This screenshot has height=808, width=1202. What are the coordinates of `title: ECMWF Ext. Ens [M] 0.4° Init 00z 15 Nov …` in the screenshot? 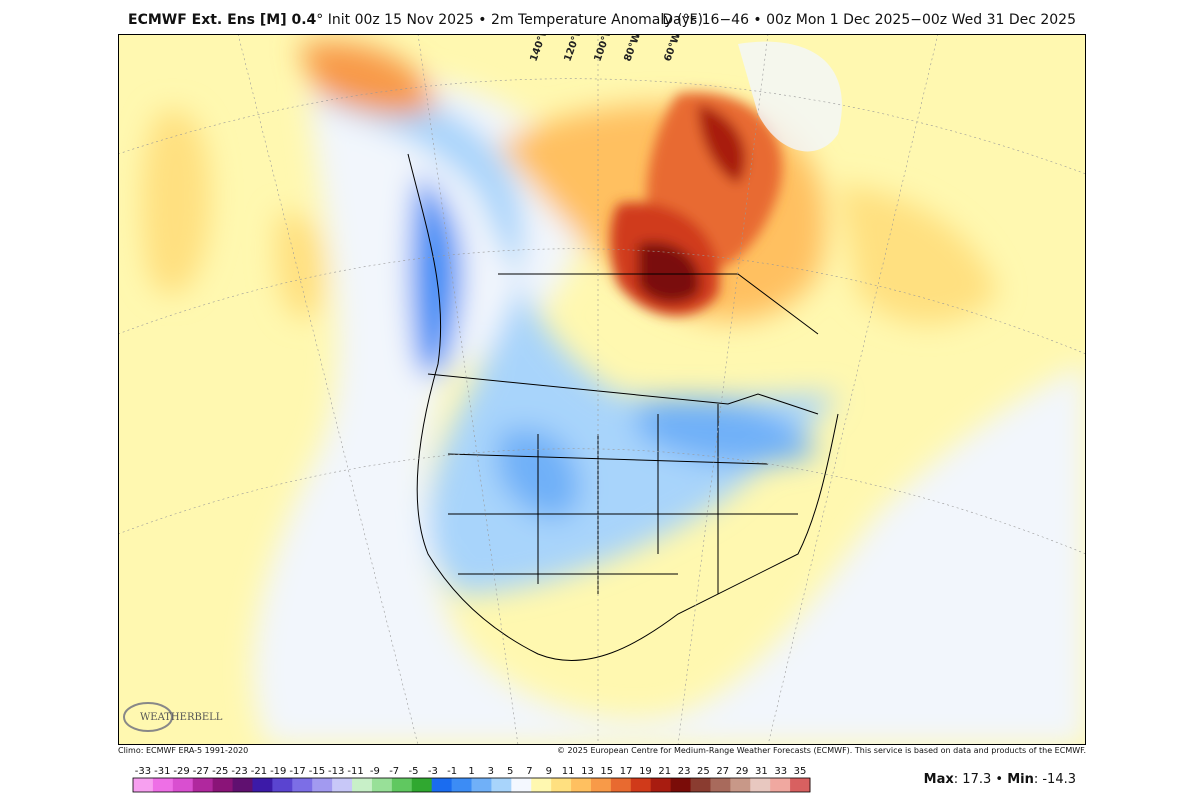 It's located at (415, 20).